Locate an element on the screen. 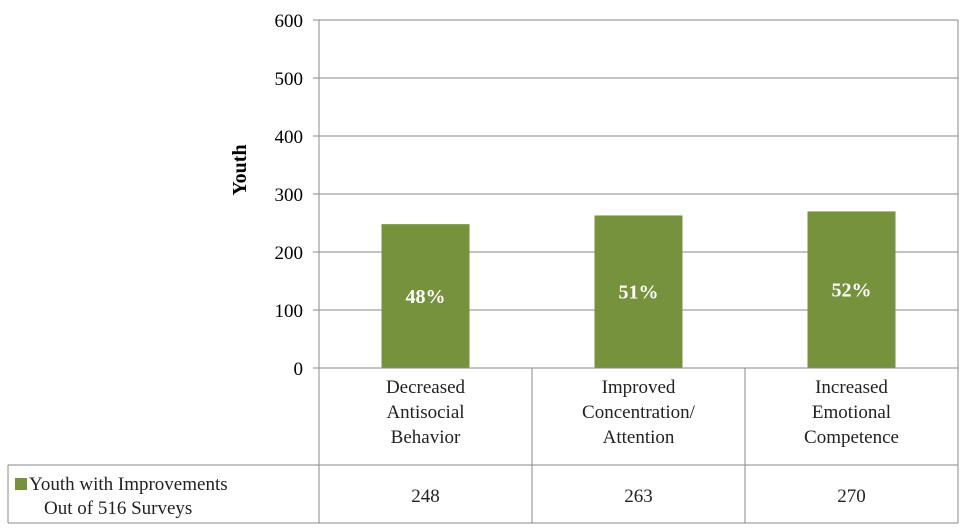  table-value: 270 is located at coordinates (851, 496).